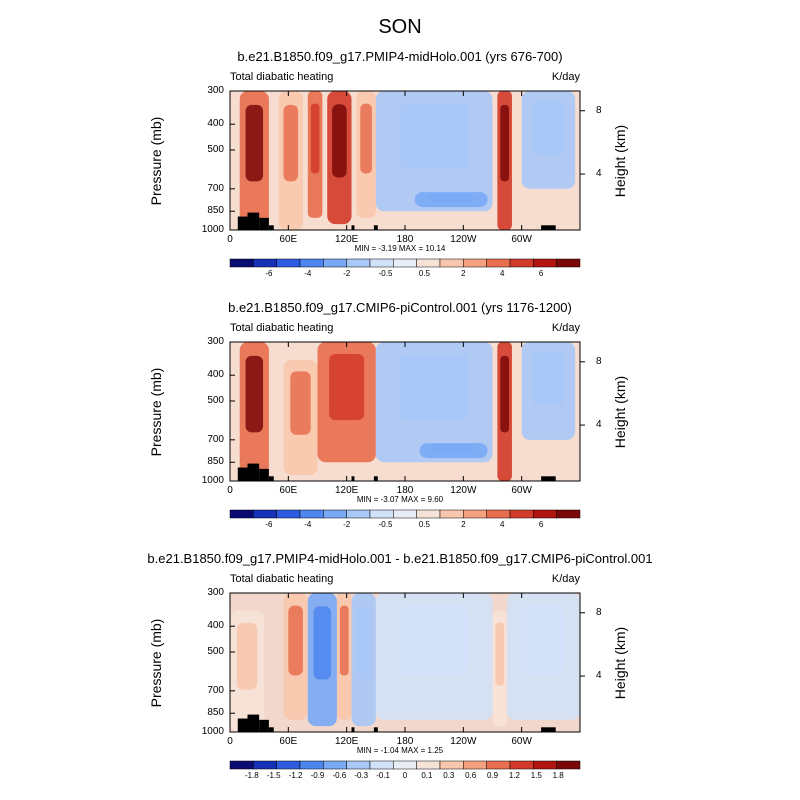  What do you see at coordinates (385, 273) in the screenshot?
I see `colorbar-label: -0.5` at bounding box center [385, 273].